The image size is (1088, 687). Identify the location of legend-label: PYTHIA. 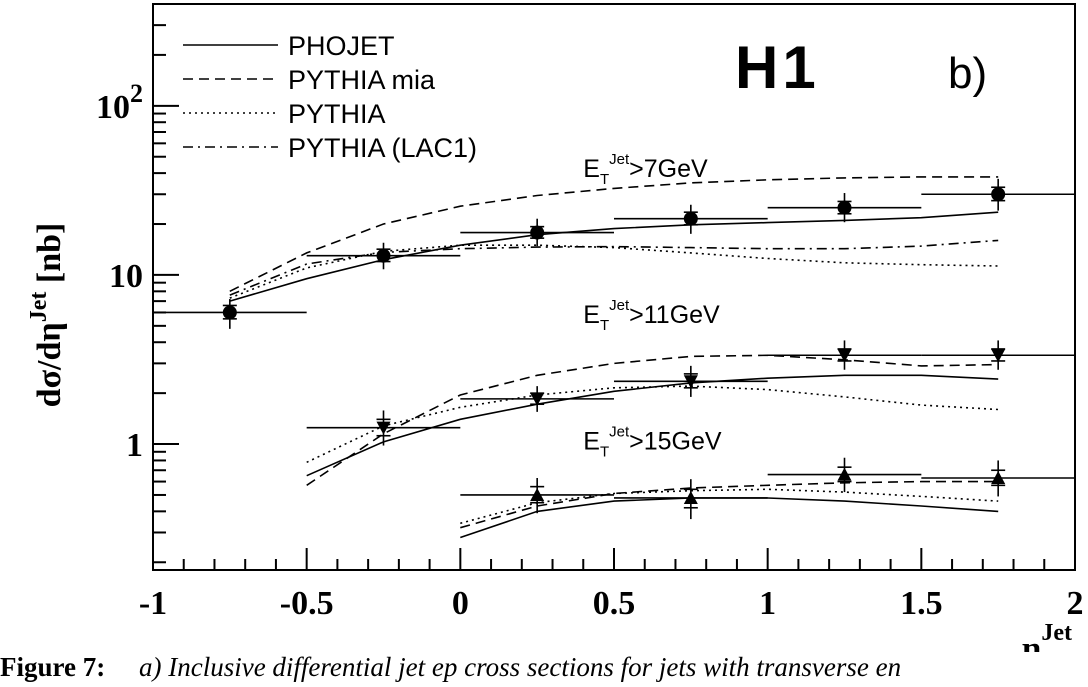
(337, 114).